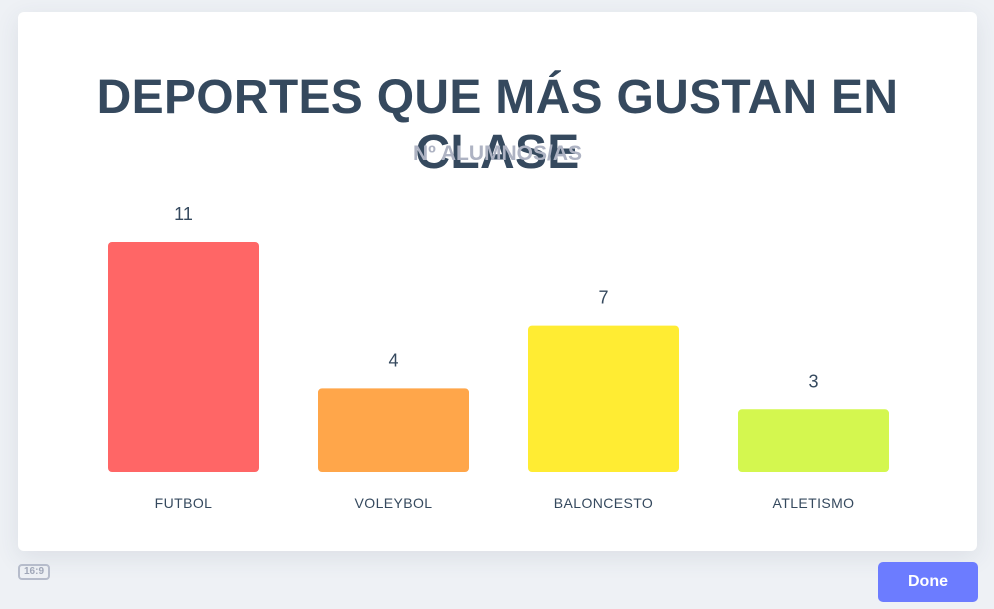 The width and height of the screenshot is (994, 609). I want to click on done-button: Done, so click(928, 582).